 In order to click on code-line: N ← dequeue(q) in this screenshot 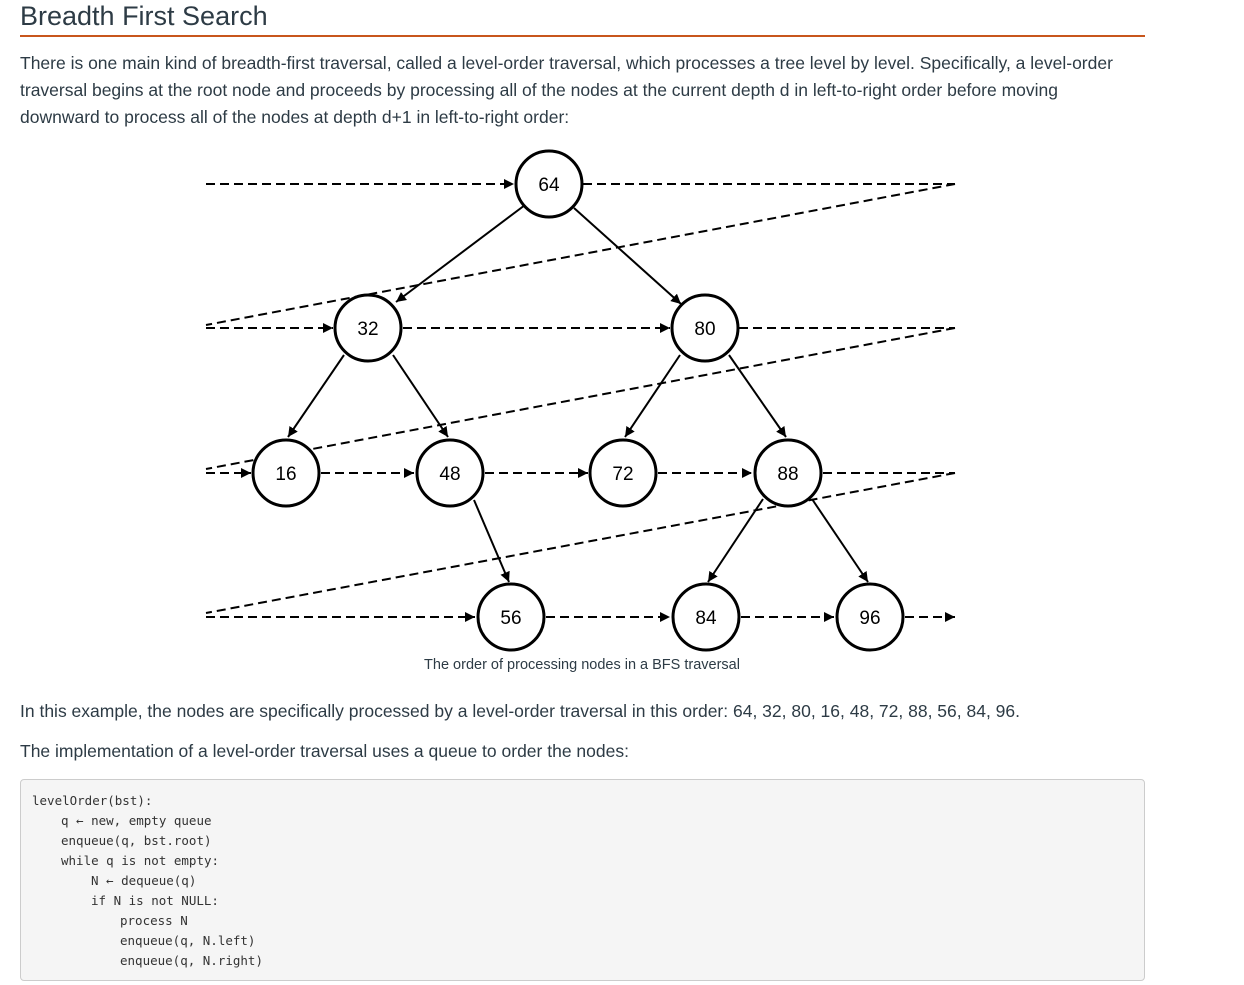, I will do `click(144, 880)`.